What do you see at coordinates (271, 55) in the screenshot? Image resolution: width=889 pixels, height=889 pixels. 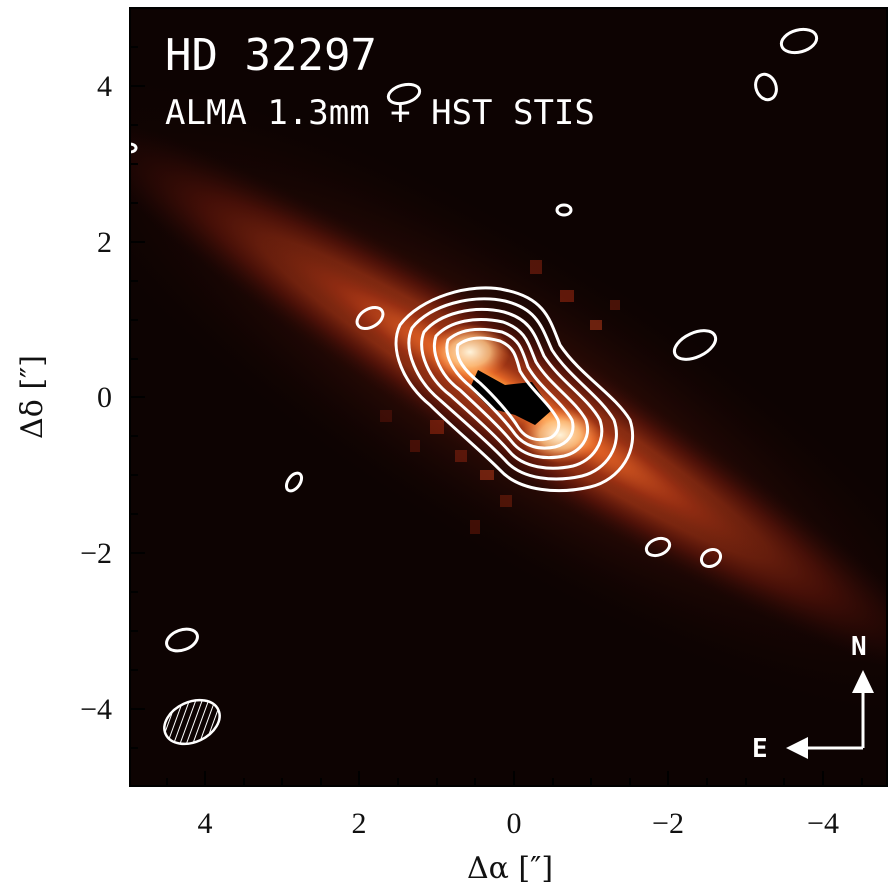 I see `figure-title: HD 32297` at bounding box center [271, 55].